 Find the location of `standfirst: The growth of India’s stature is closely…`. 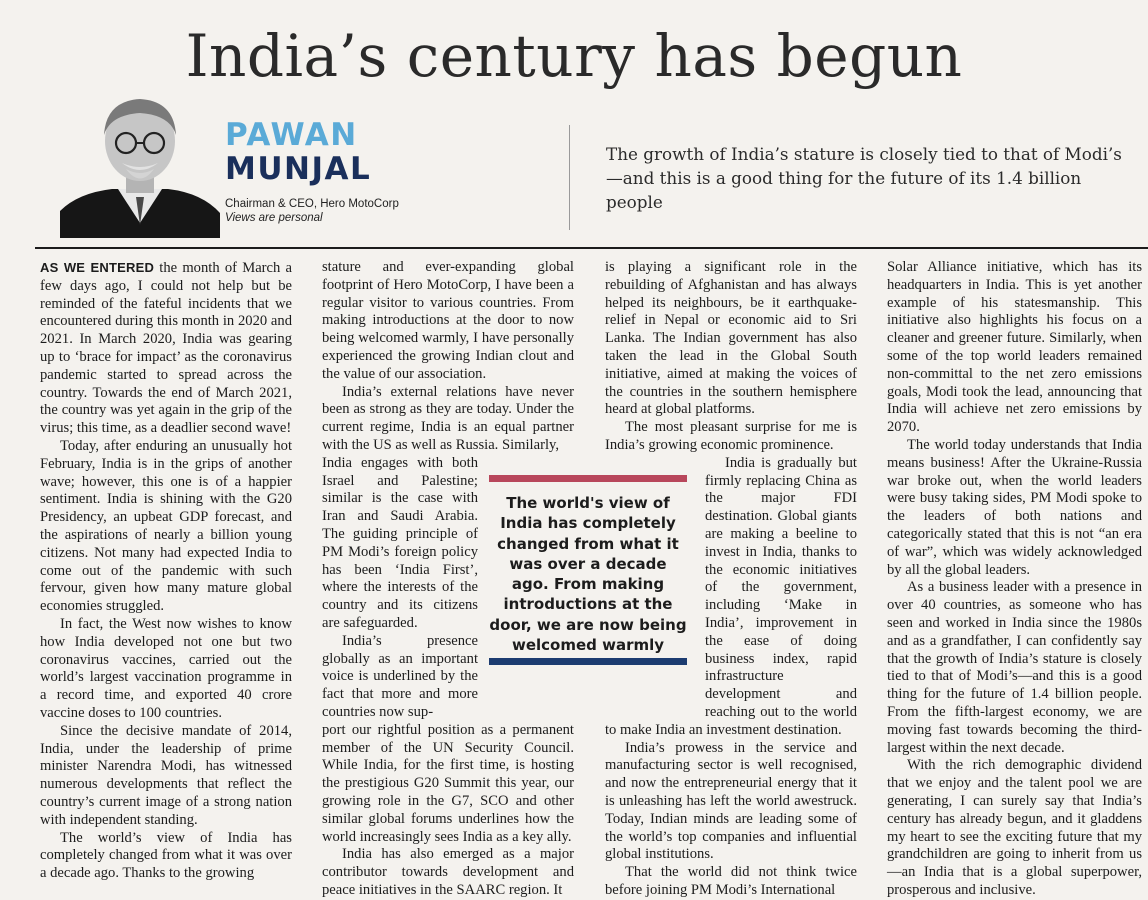

standfirst: The growth of India’s stature is closely… is located at coordinates (864, 178).